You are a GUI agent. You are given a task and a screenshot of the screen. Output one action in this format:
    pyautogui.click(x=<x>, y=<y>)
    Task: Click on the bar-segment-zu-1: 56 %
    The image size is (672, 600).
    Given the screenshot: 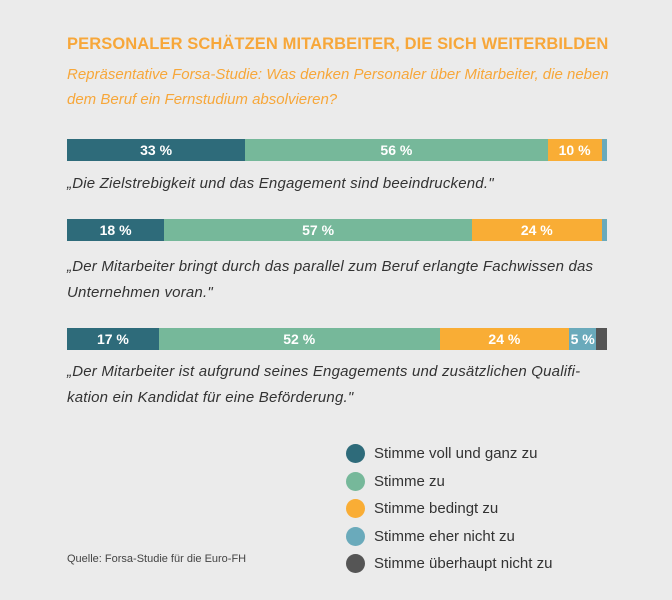 What is the action you would take?
    pyautogui.click(x=396, y=150)
    